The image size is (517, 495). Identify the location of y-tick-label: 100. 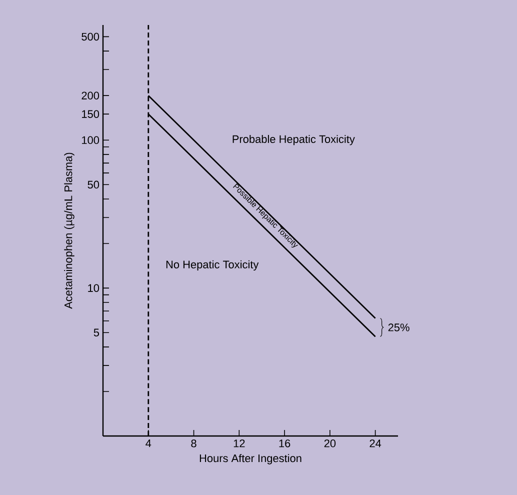
(91, 140).